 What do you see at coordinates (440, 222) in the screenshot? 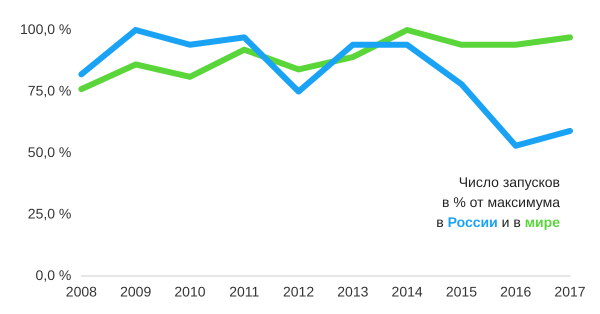
I see `annotation: в` at bounding box center [440, 222].